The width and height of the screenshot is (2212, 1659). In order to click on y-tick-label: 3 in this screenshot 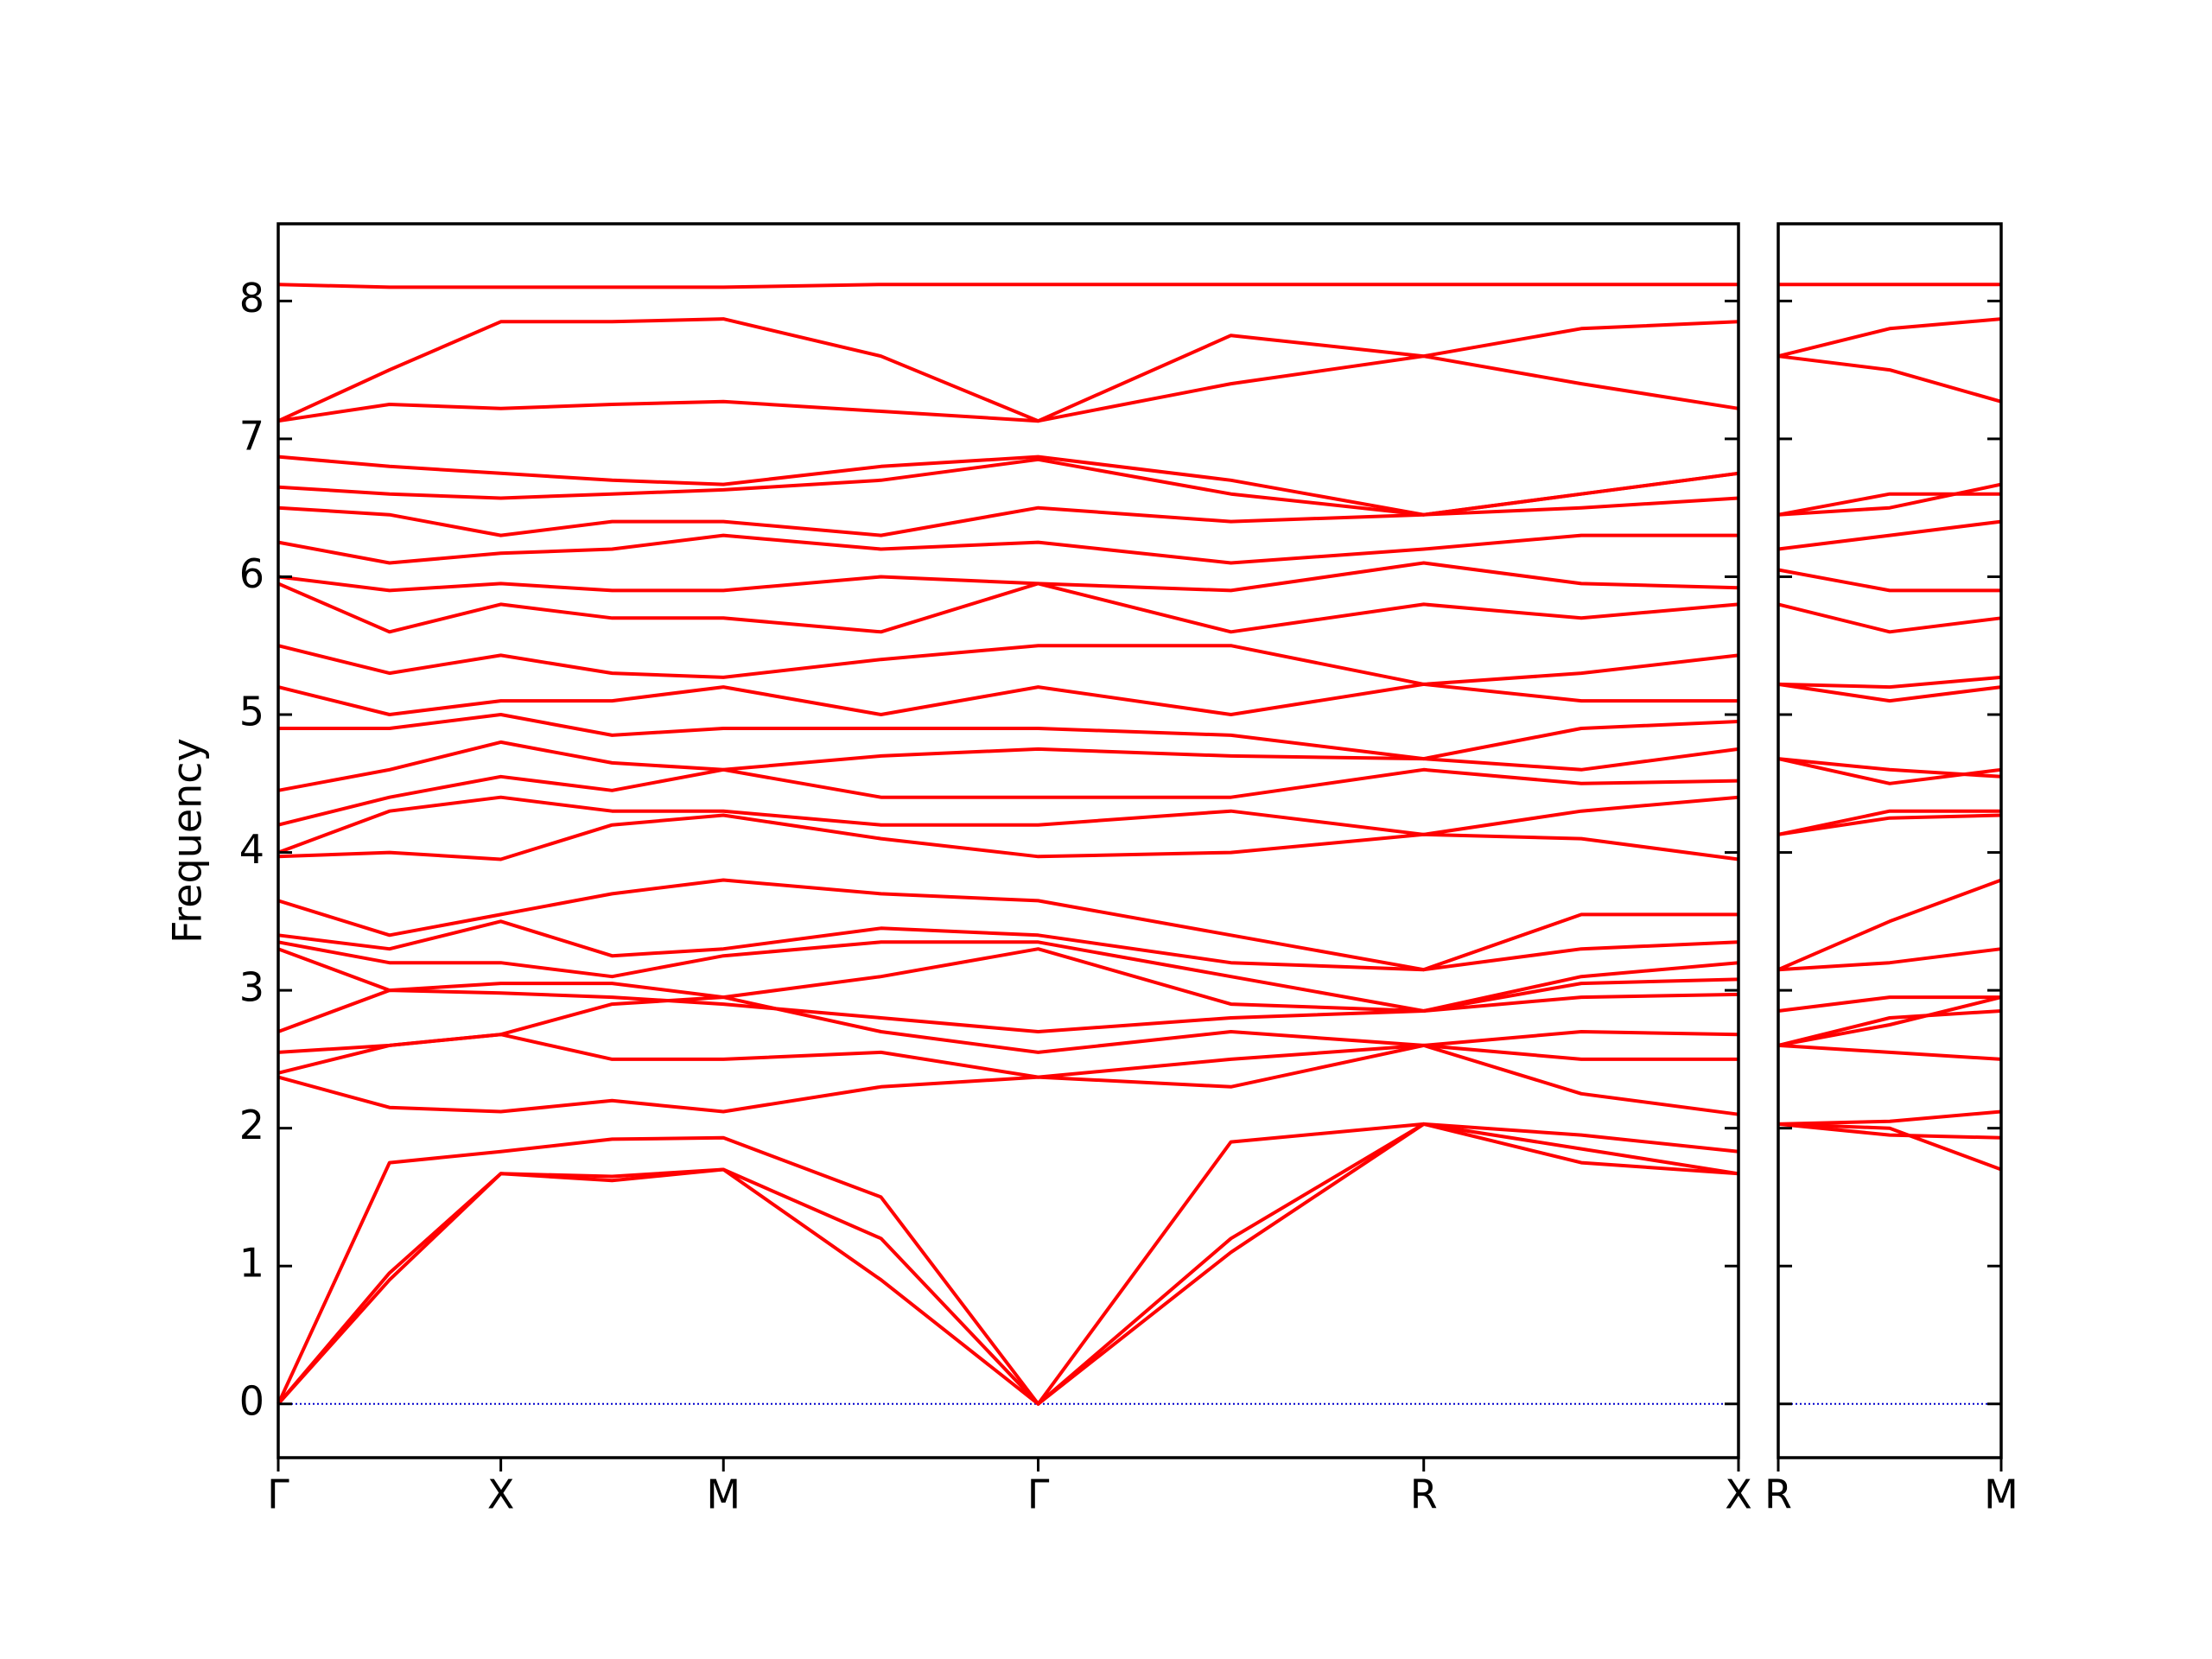, I will do `click(251, 987)`.